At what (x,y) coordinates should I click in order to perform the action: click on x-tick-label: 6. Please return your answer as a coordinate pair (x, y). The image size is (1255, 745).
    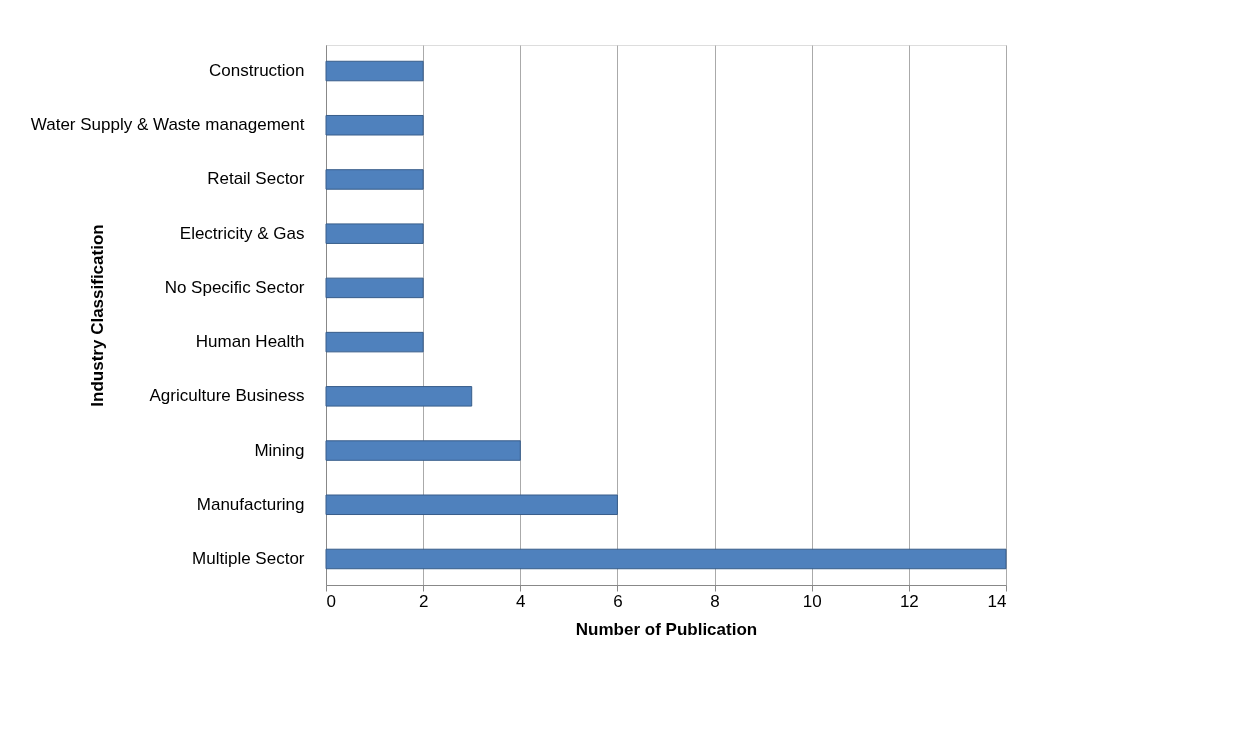
    Looking at the image, I should click on (618, 601).